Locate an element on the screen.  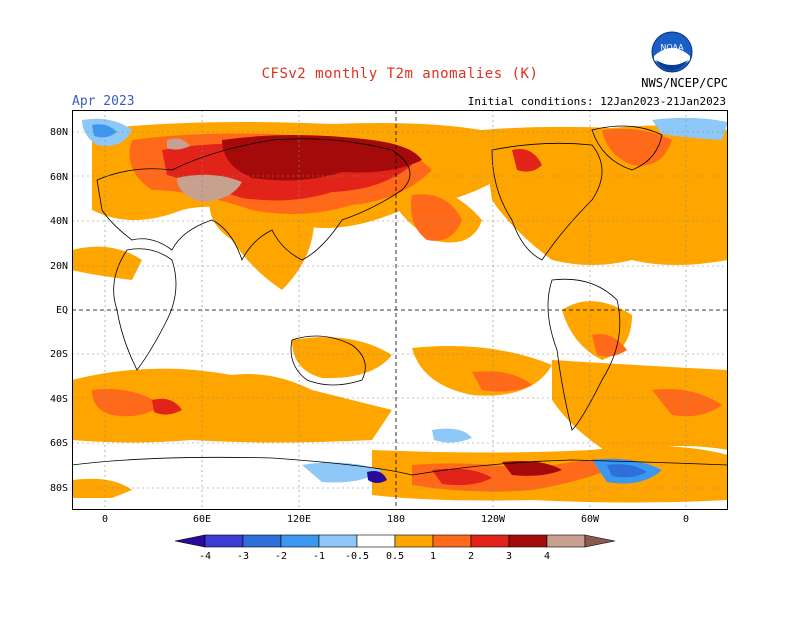
lat-label: 20N is located at coordinates (59, 266).